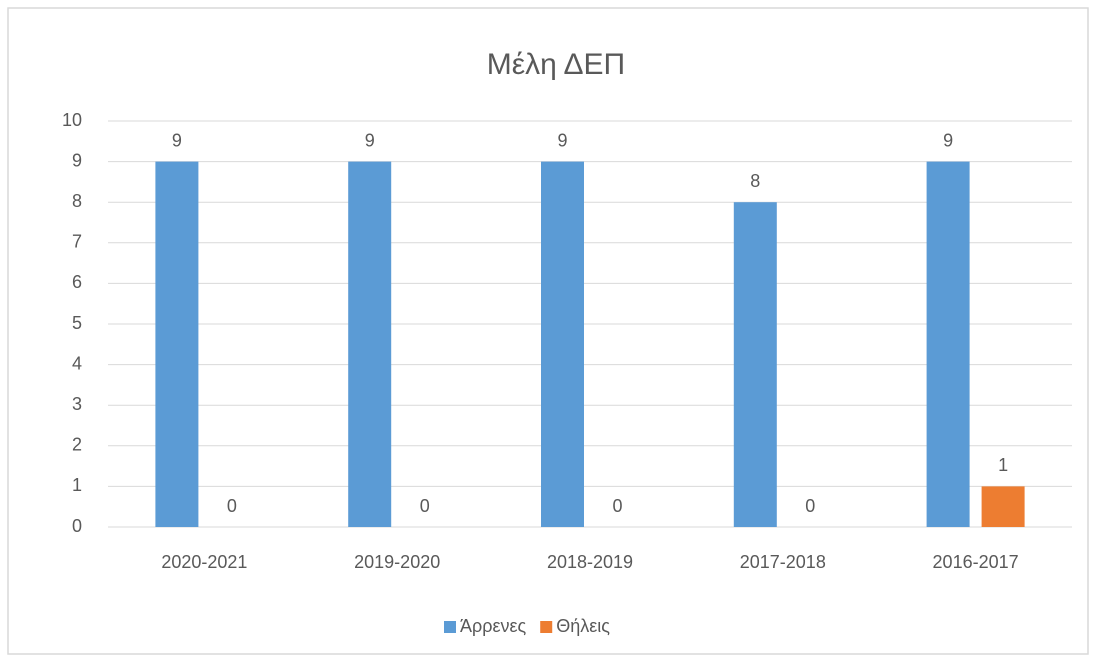 This screenshot has height=661, width=1094. Describe the element at coordinates (77, 445) in the screenshot. I see `y-tick-label: 2` at that location.